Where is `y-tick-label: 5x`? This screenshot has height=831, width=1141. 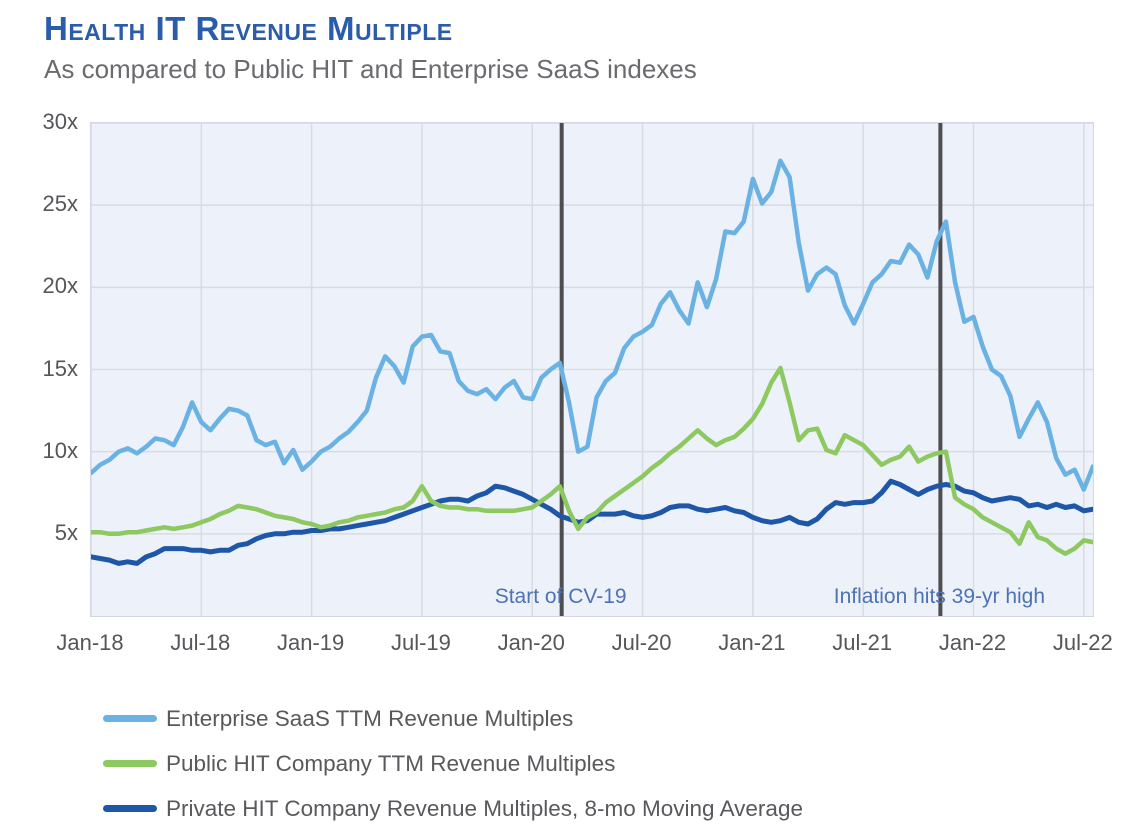
y-tick-label: 5x is located at coordinates (66, 532).